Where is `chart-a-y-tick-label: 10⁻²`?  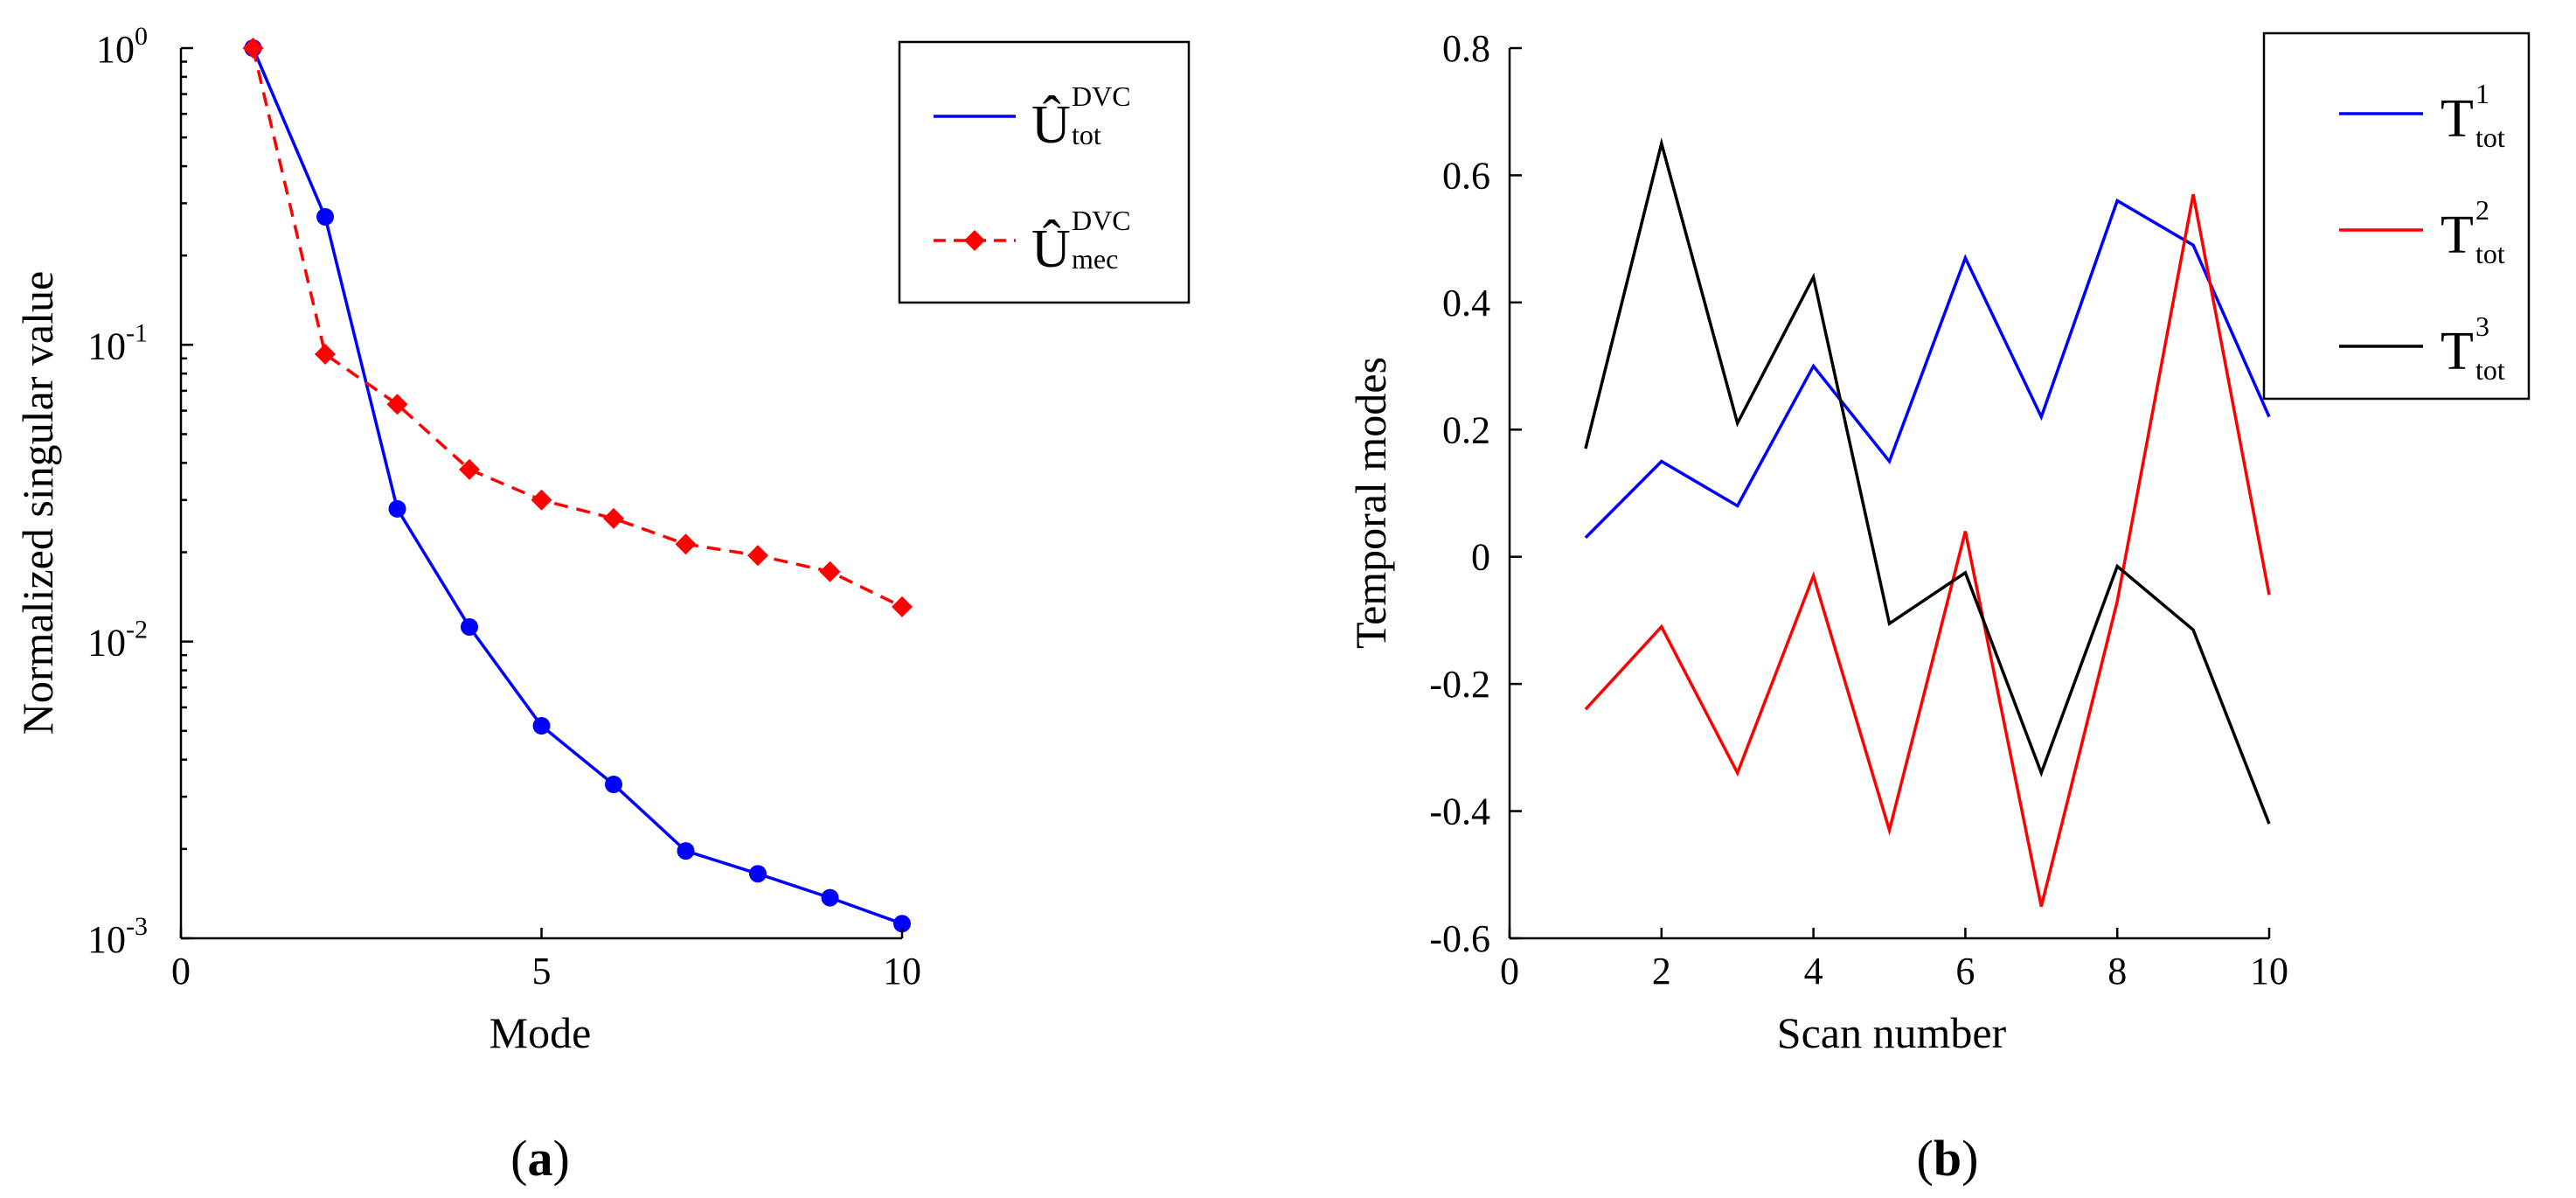
chart-a-y-tick-label: 10⁻² is located at coordinates (118, 640).